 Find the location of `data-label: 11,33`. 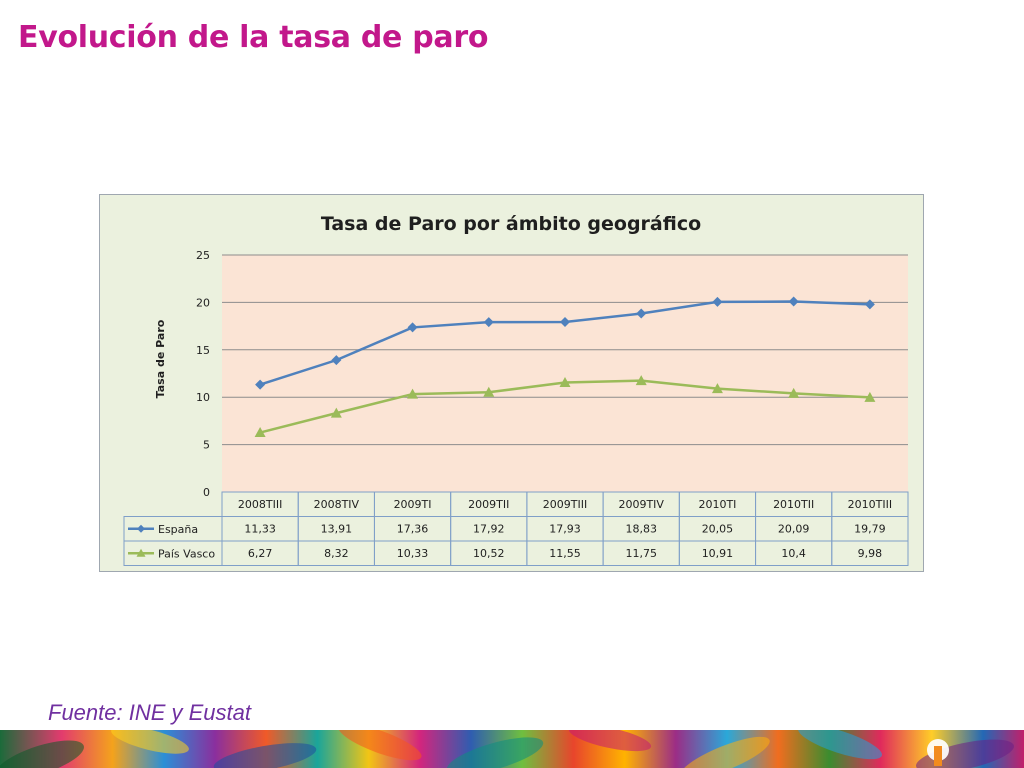

data-label: 11,33 is located at coordinates (260, 529).